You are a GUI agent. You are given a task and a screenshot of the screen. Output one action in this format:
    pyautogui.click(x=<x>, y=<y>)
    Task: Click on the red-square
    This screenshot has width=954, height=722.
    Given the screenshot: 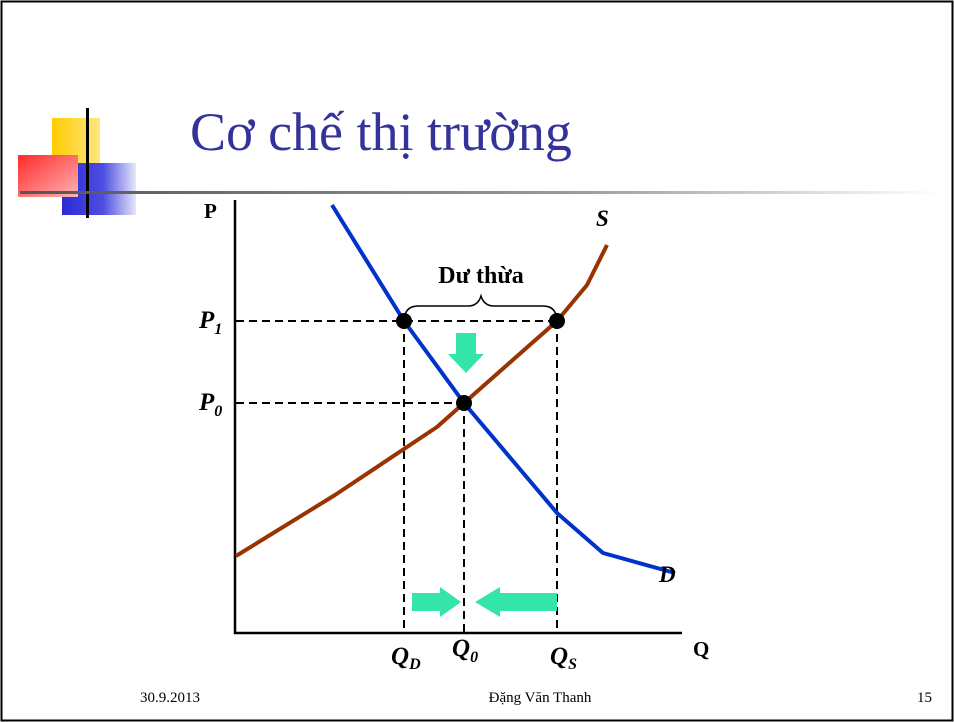 What is the action you would take?
    pyautogui.click(x=48, y=176)
    